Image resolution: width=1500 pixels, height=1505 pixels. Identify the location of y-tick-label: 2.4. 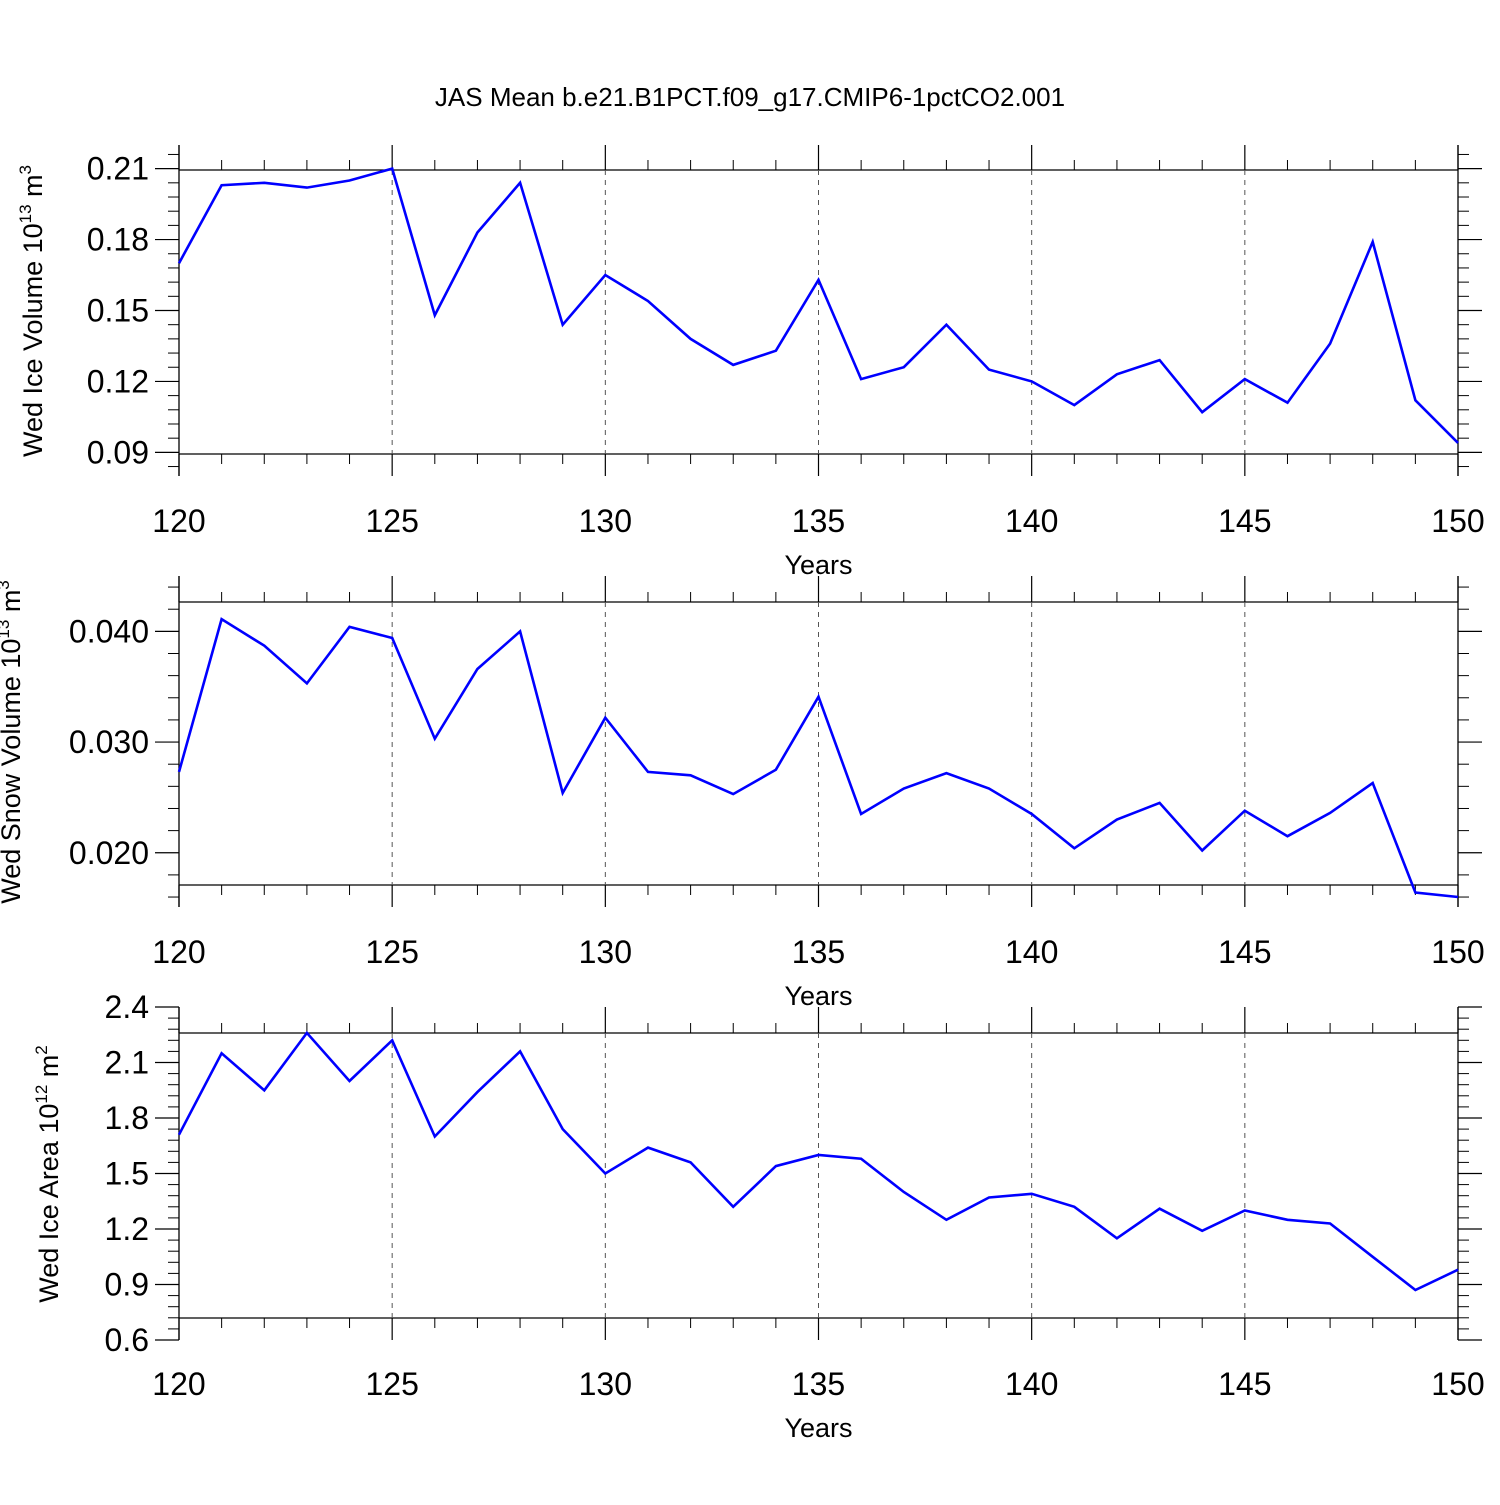
(127, 1007).